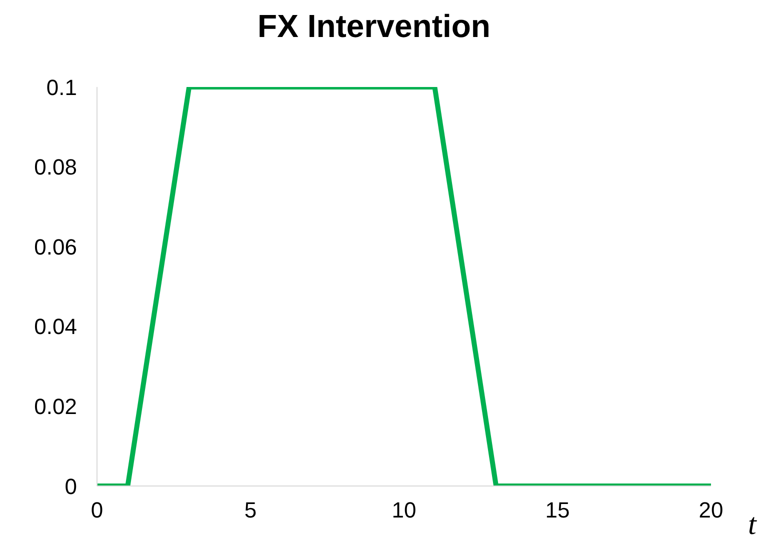  I want to click on x-tick-label: 5, so click(250, 510).